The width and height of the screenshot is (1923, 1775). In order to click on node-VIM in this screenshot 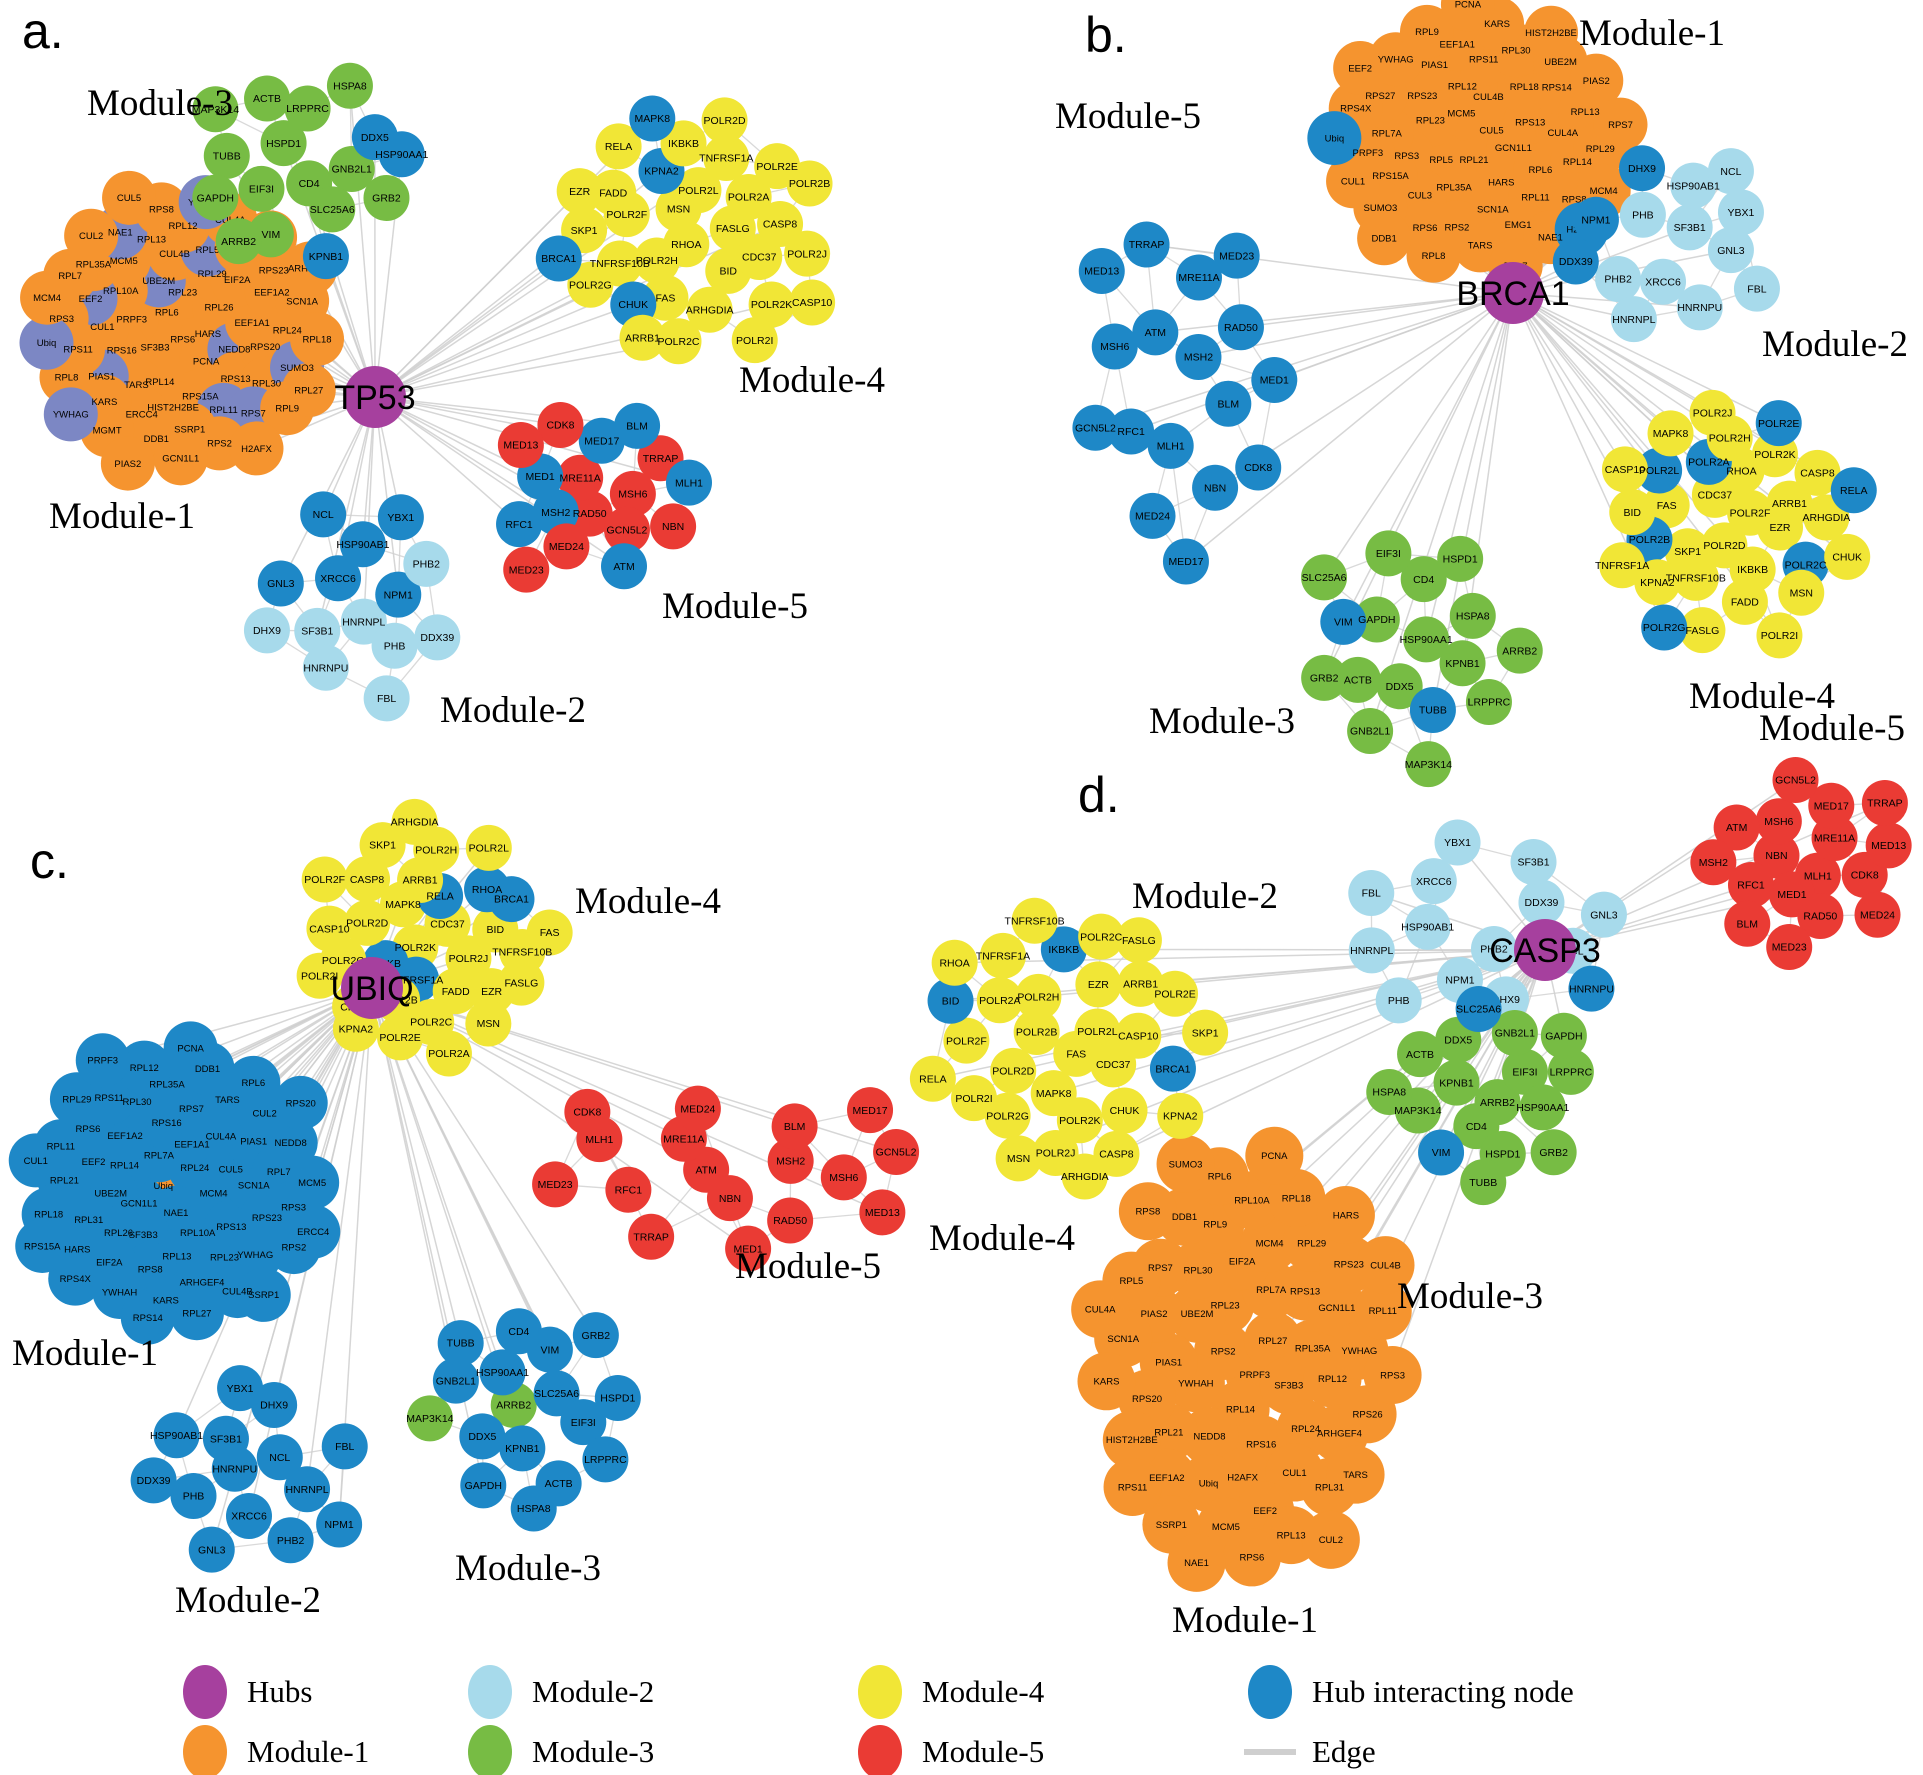, I will do `click(1441, 1152)`.